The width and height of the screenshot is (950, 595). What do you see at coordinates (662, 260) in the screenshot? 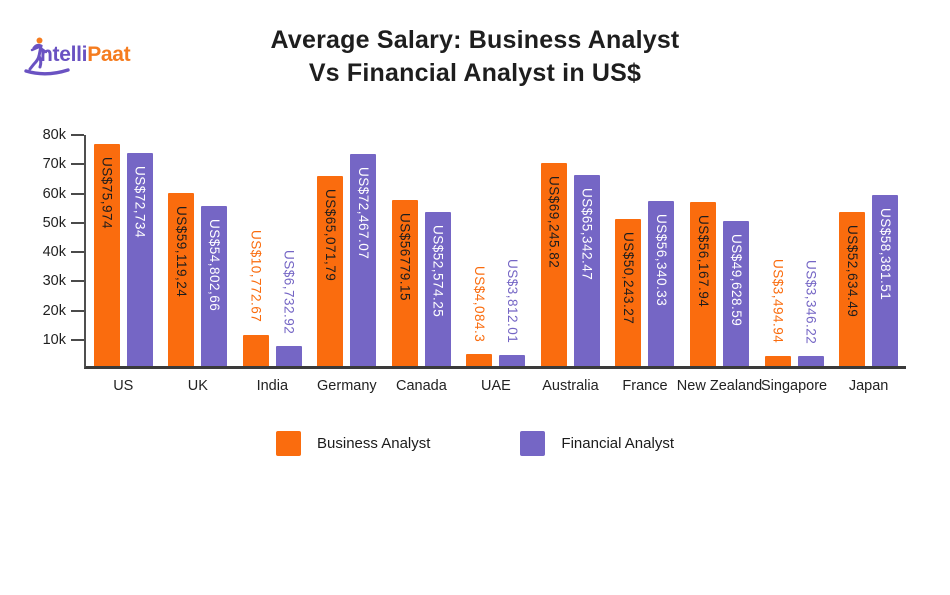
I see `bar-value-label: US$56,340.33` at bounding box center [662, 260].